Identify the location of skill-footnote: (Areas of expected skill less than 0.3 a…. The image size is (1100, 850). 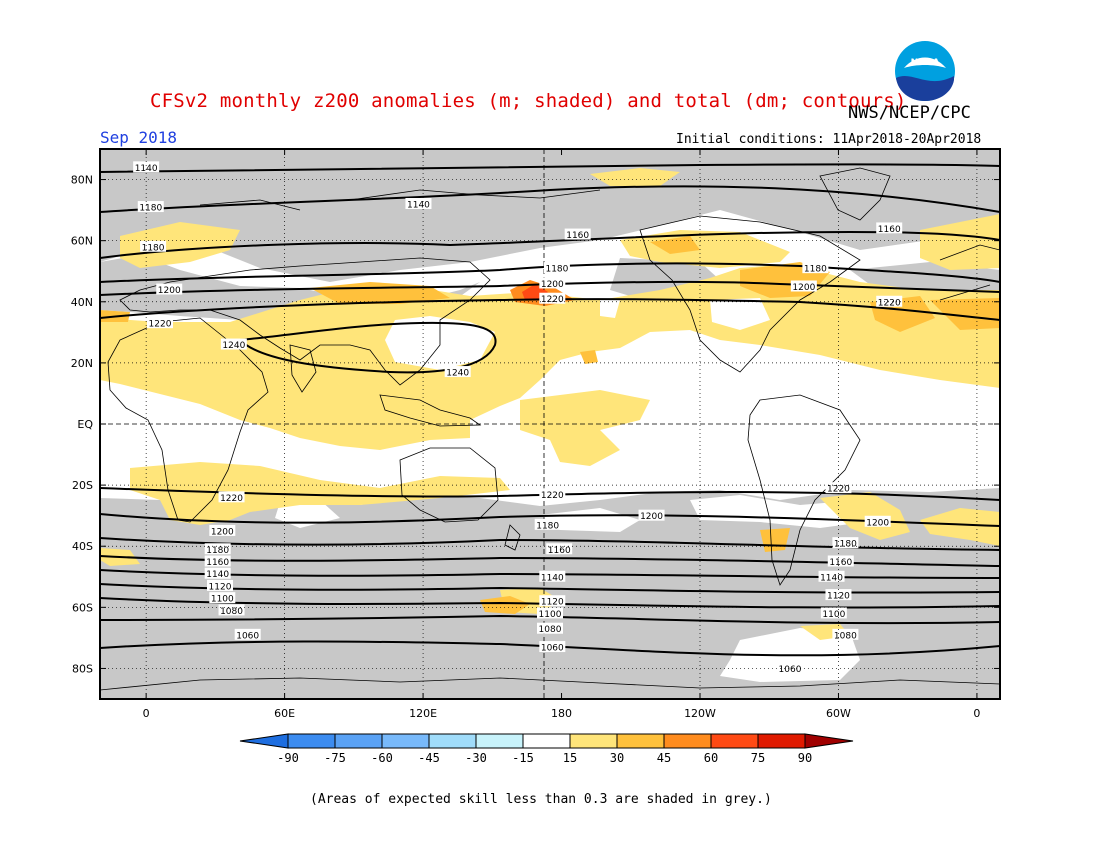
(541, 799).